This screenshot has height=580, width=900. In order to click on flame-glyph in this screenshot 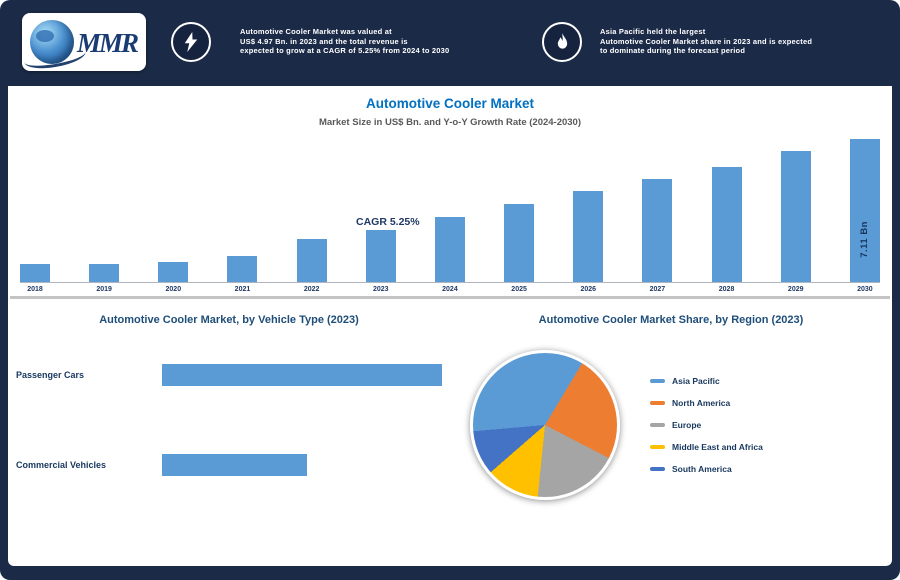, I will do `click(562, 40)`.